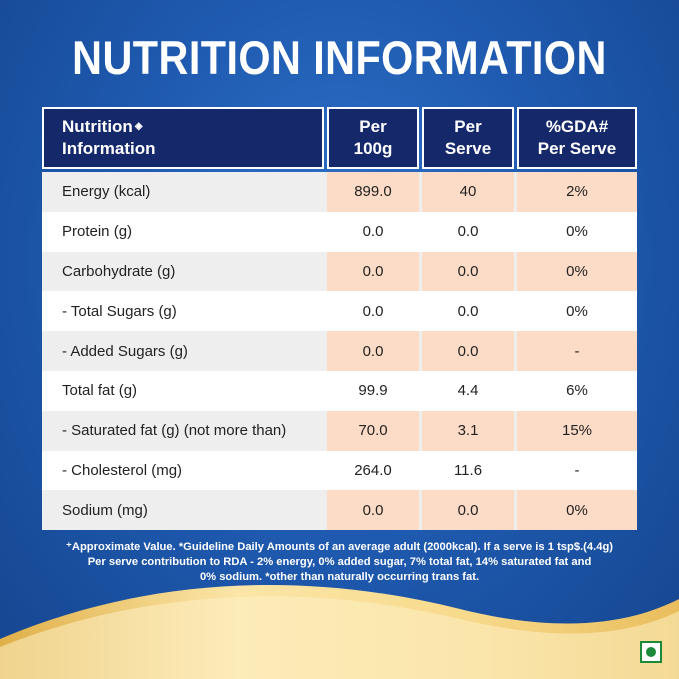 This screenshot has height=679, width=679. I want to click on row-label: Energy (kcal), so click(106, 192).